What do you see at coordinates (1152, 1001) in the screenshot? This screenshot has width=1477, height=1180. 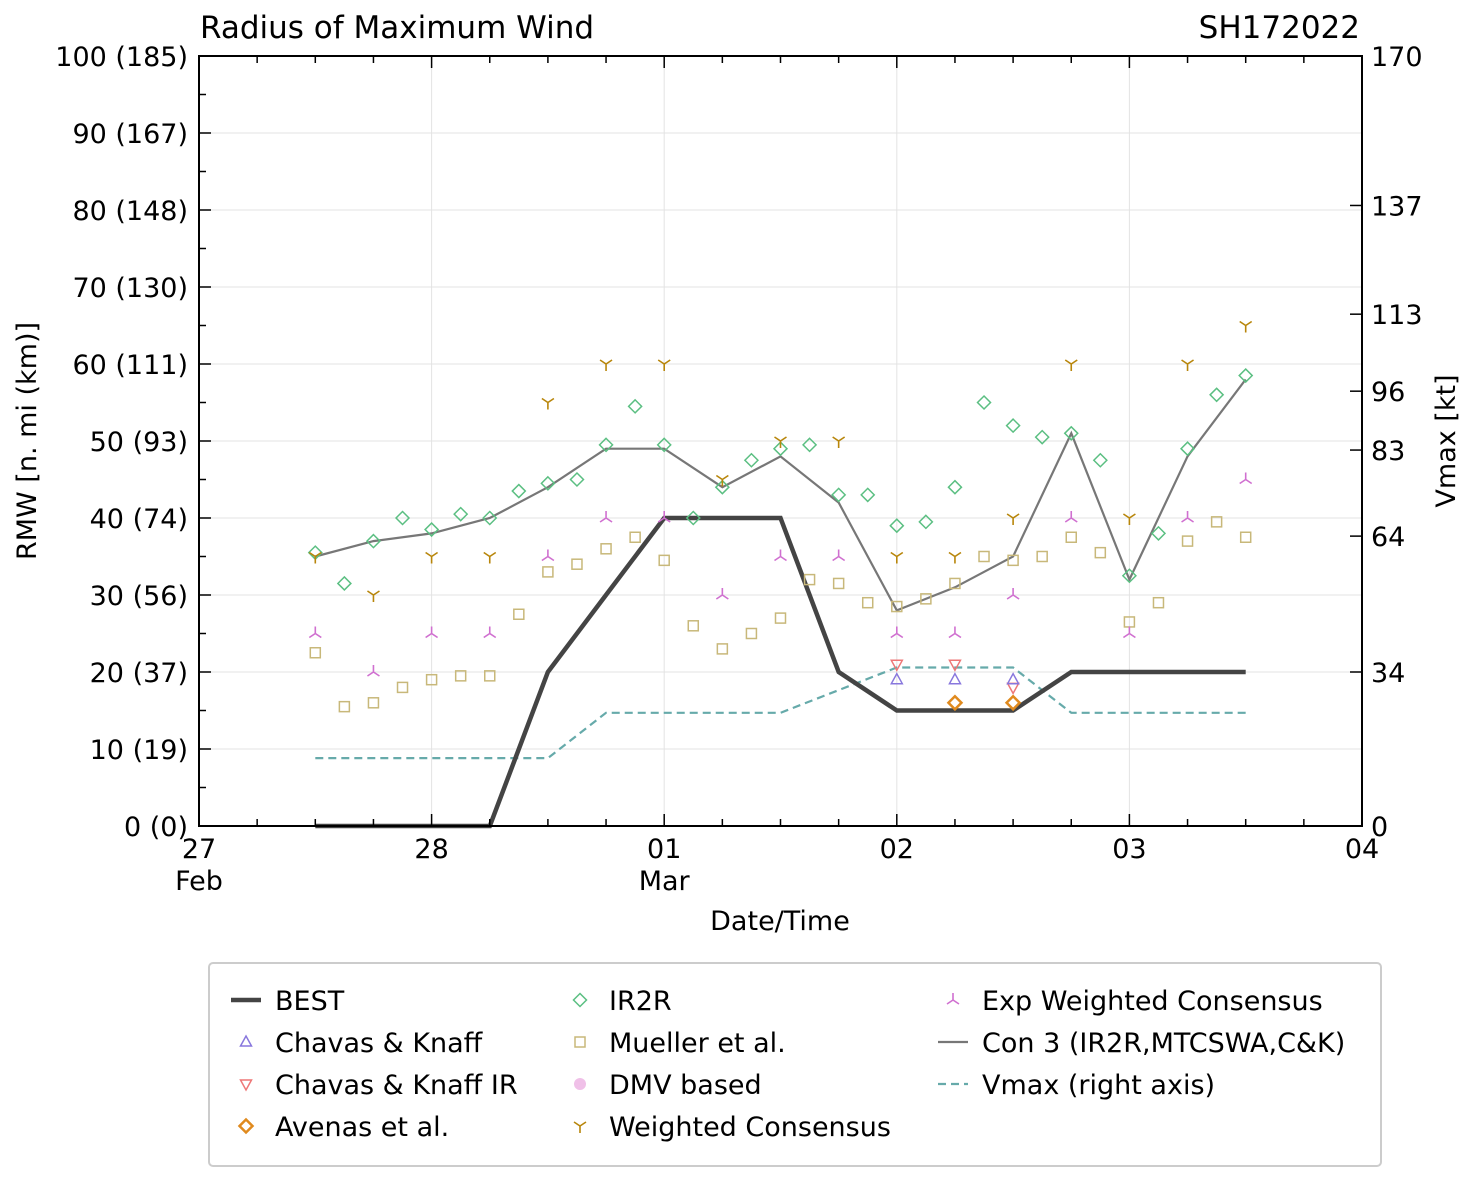 I see `legend-label-expw: Exp Weighted Consensus` at bounding box center [1152, 1001].